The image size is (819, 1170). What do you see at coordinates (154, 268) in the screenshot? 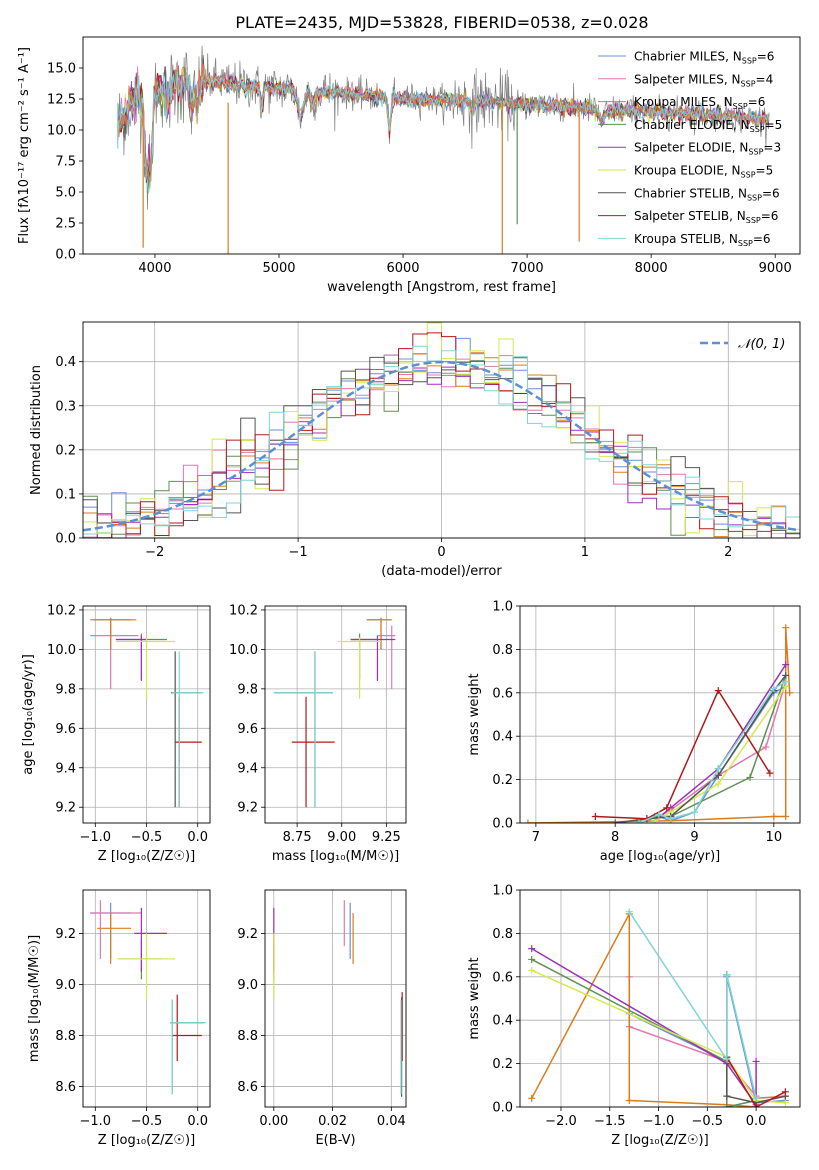
I see `spectrum-xtick-label: 4000` at bounding box center [154, 268].